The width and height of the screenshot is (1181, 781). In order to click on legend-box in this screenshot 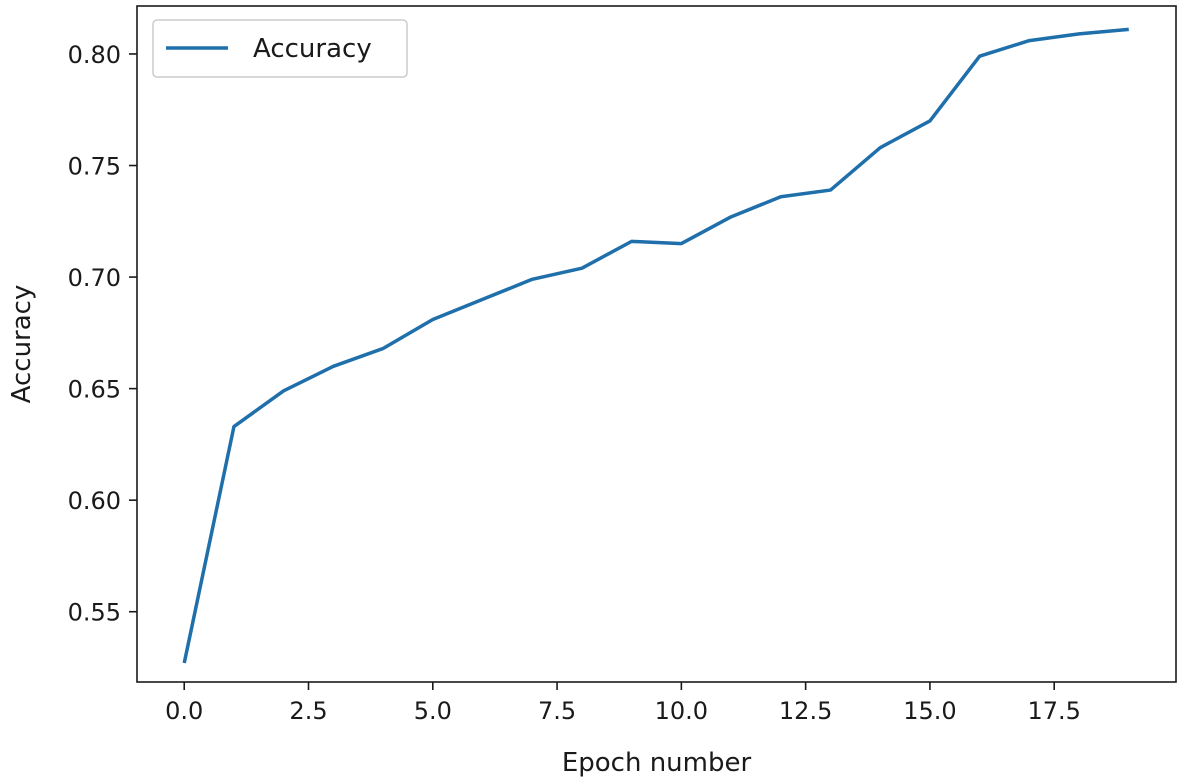, I will do `click(280, 48)`.